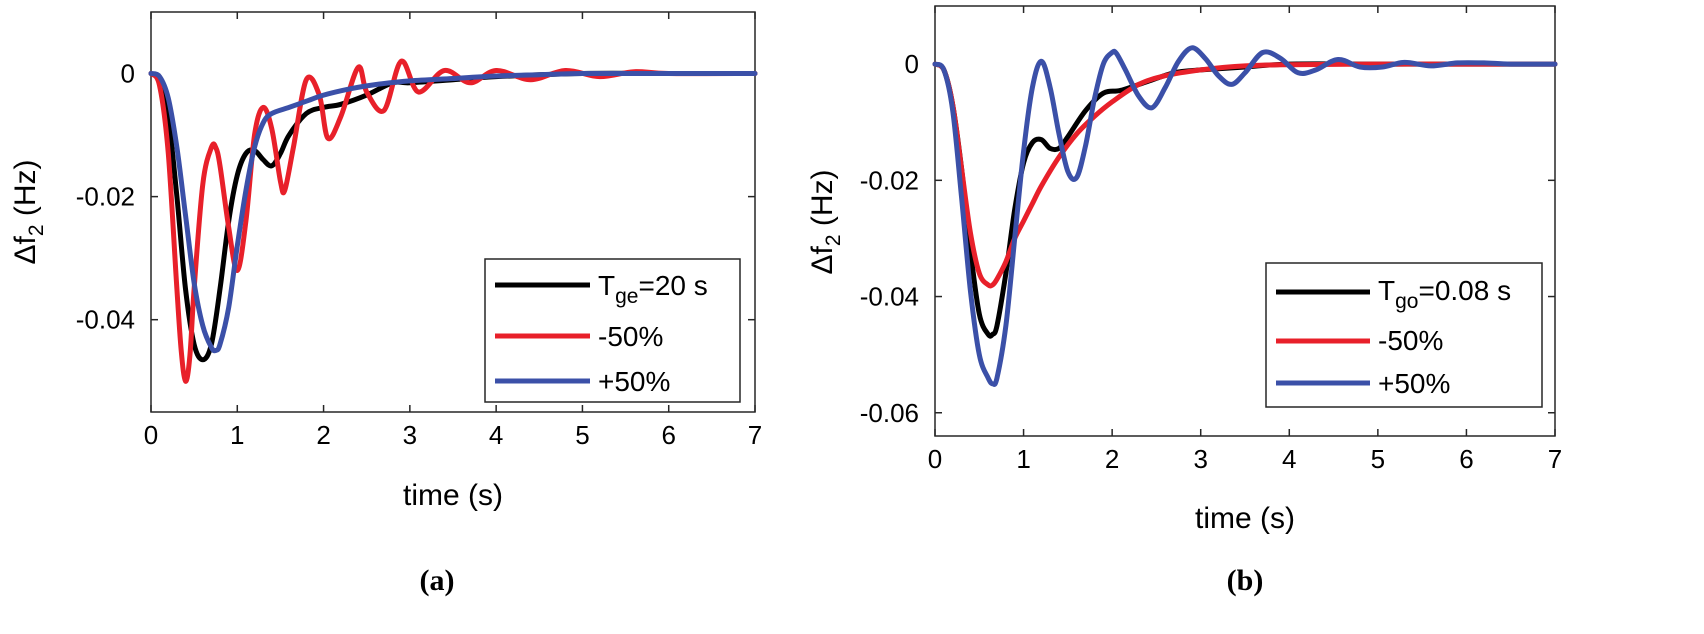  I want to click on x-tick-label-a-2: 2, so click(323, 435).